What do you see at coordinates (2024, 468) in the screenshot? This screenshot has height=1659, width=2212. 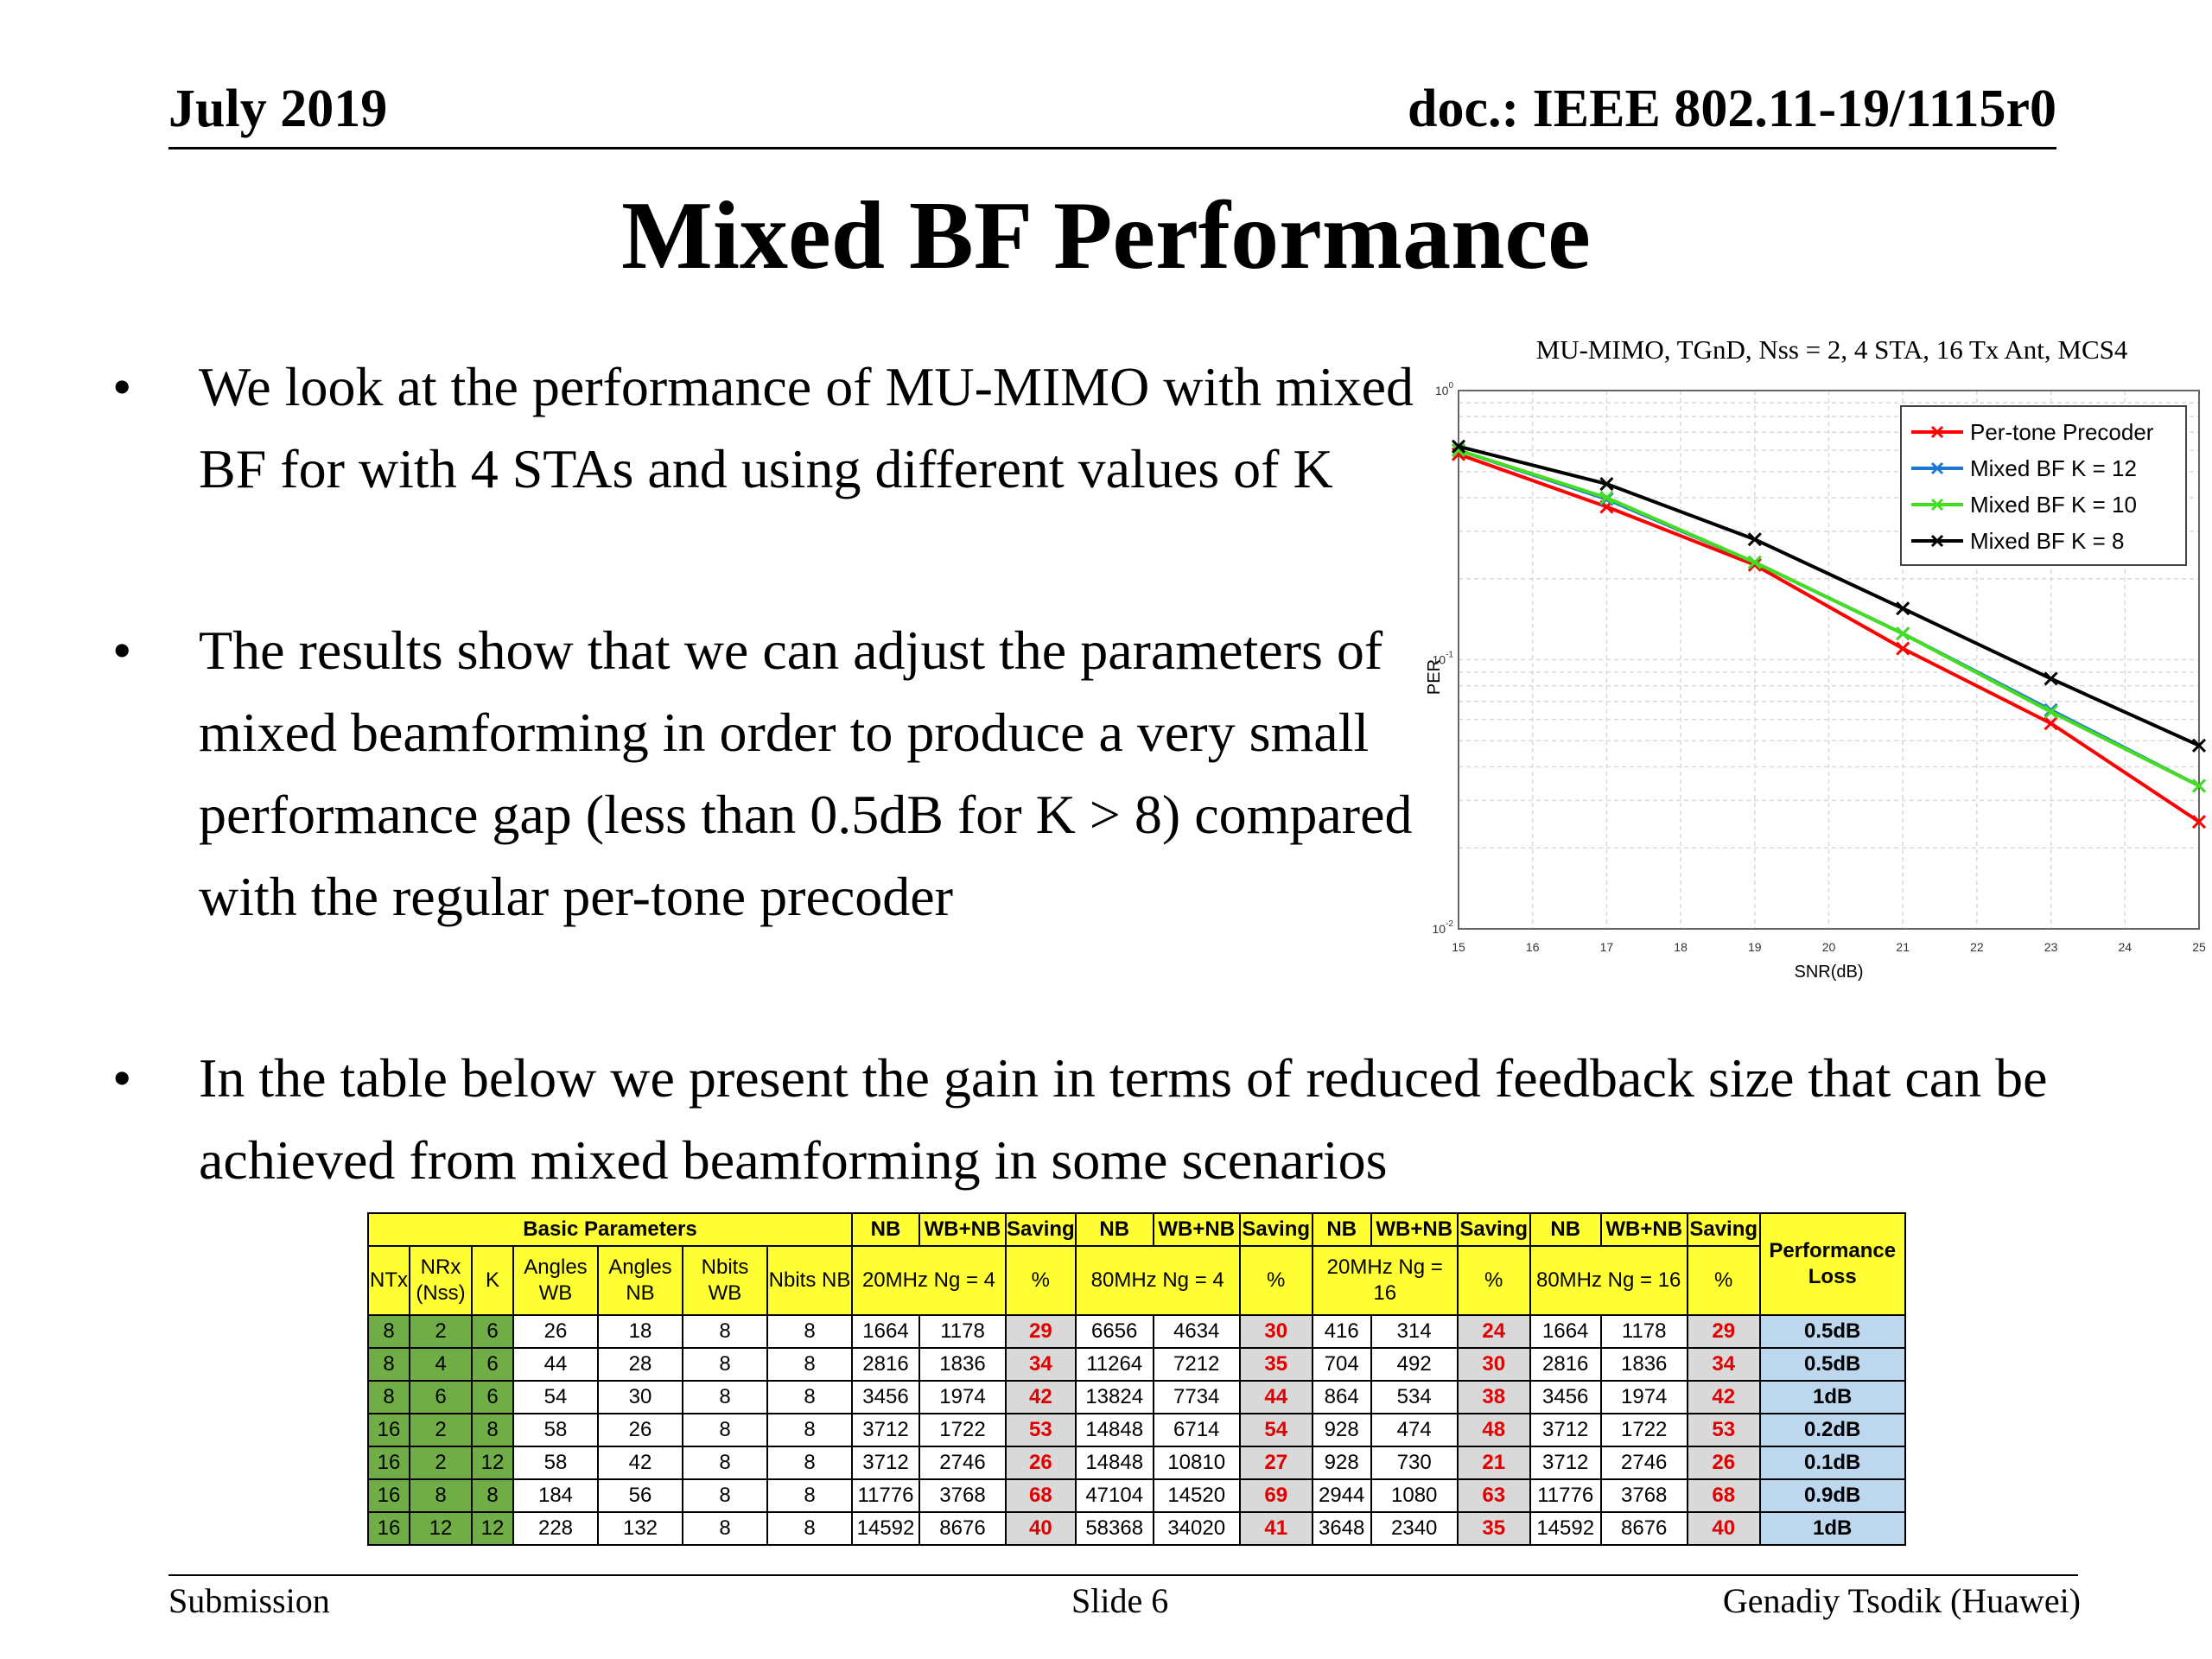 I see `legend-entry: Mixed BF K = 12` at bounding box center [2024, 468].